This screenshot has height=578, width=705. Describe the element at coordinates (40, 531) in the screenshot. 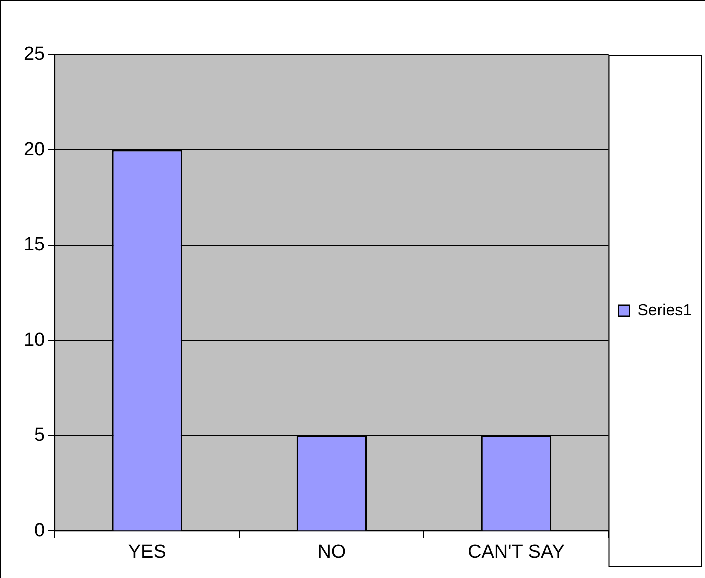

I see `y-tick-label: 0` at that location.